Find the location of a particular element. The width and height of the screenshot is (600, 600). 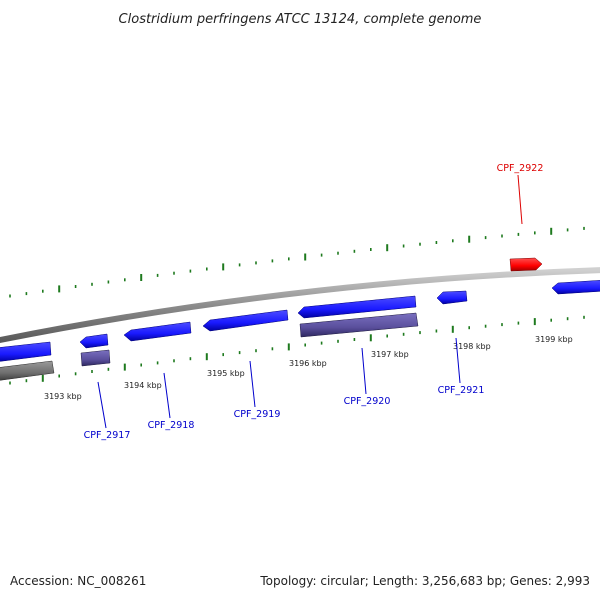

gene-arrow-left-partial is located at coordinates (26, 351).